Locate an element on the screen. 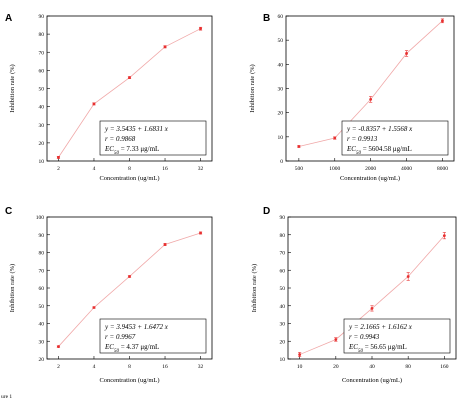 The height and width of the screenshot is (406, 474). x-tick-label: 500 is located at coordinates (299, 169).